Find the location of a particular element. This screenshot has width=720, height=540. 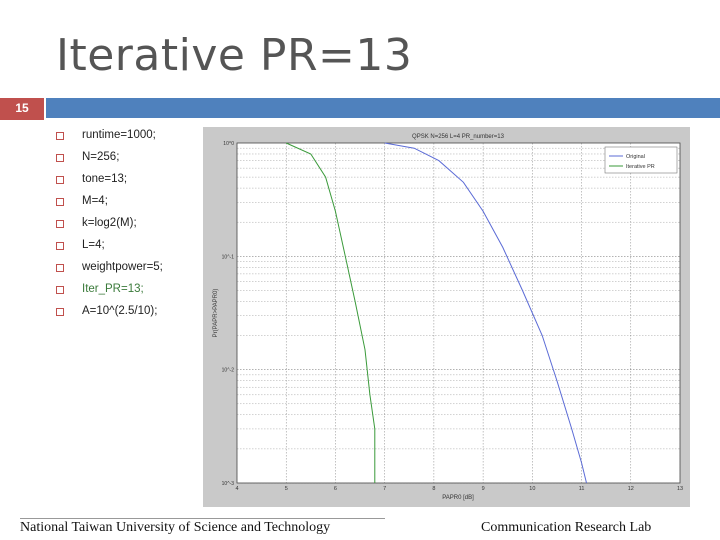

bullet-text: k=log2(M); is located at coordinates (109, 223).